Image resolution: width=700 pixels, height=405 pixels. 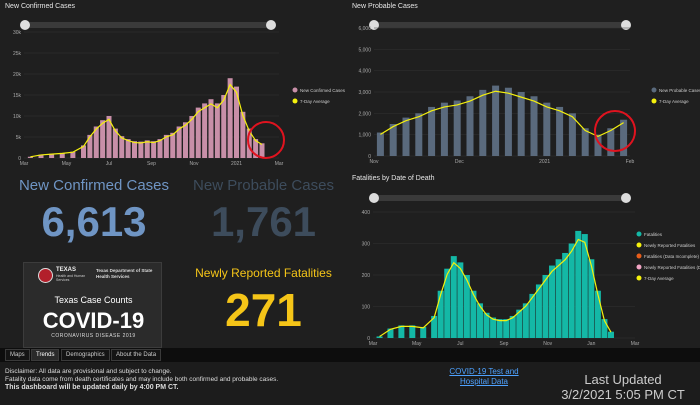 I want to click on tab-demographics: Demographics, so click(x=85, y=355).